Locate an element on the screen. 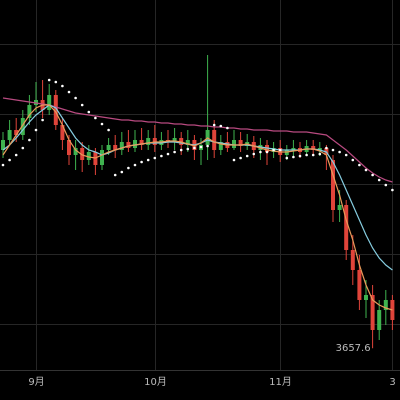 This screenshot has width=400, height=400. low-label: 3657.6 is located at coordinates (353, 348).